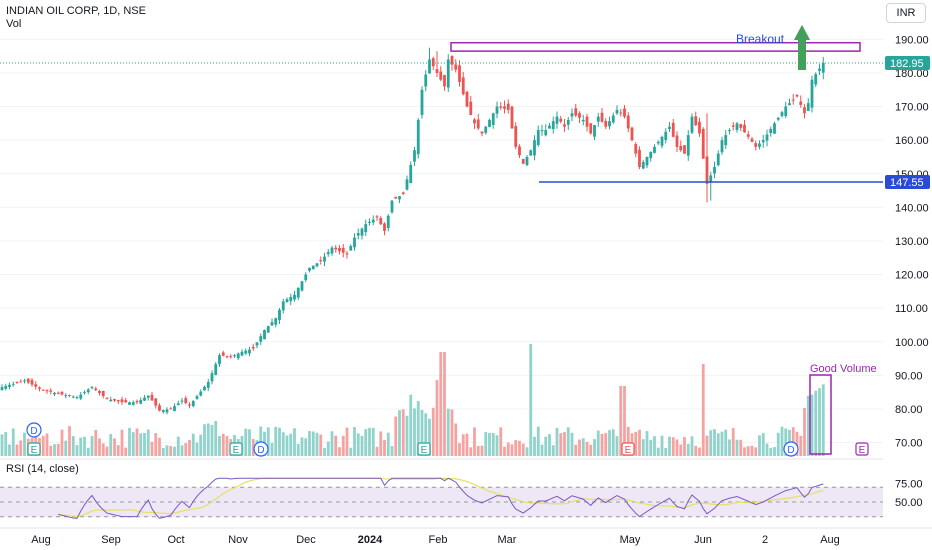 The width and height of the screenshot is (932, 550). Describe the element at coordinates (628, 449) in the screenshot. I see `earnings-marker` at that location.